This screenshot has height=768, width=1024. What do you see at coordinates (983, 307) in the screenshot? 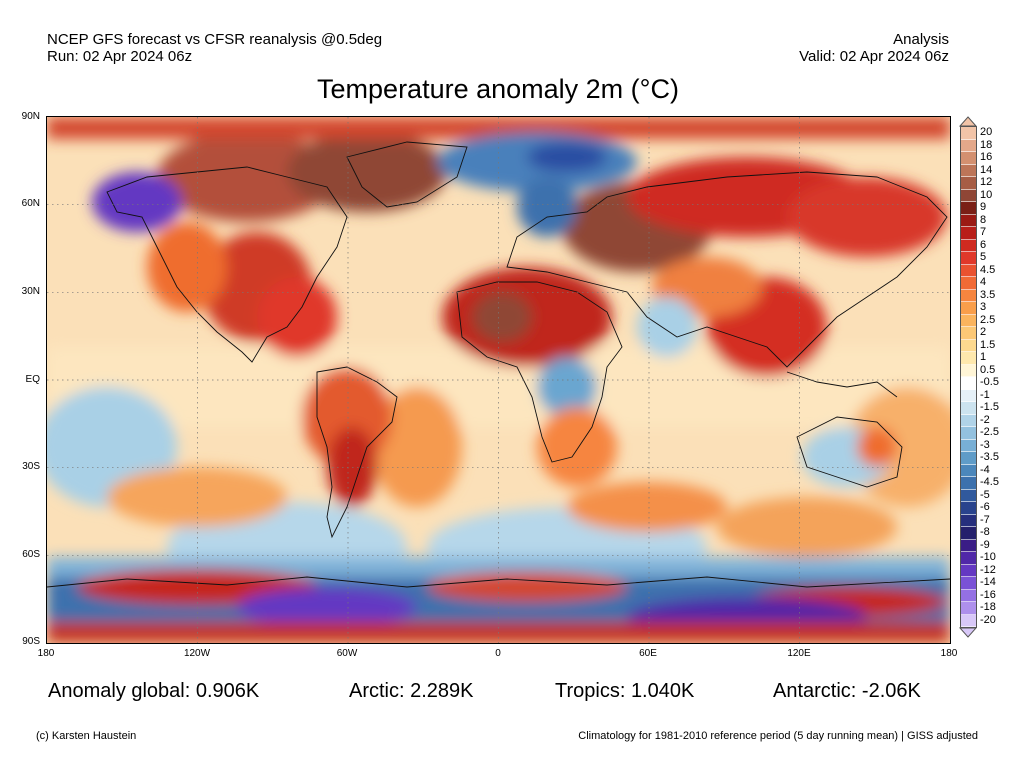
I see `legend-label: 3` at bounding box center [983, 307].